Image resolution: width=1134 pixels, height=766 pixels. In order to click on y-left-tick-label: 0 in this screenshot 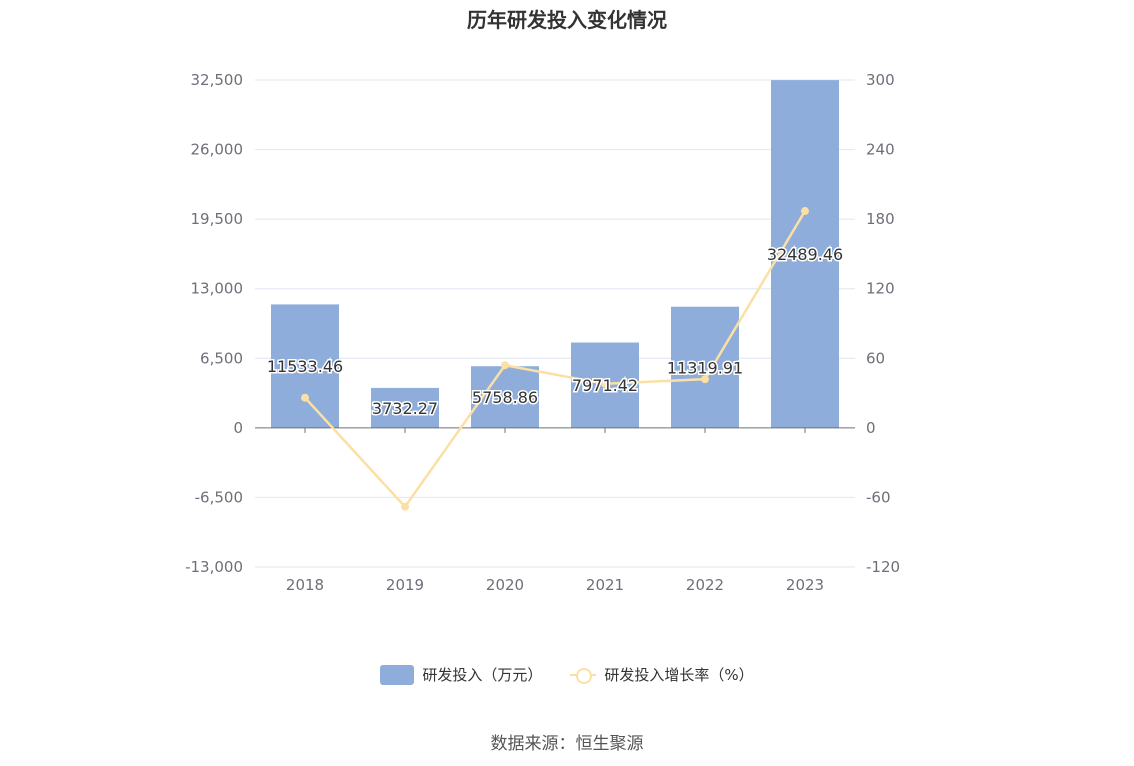, I will do `click(238, 428)`.